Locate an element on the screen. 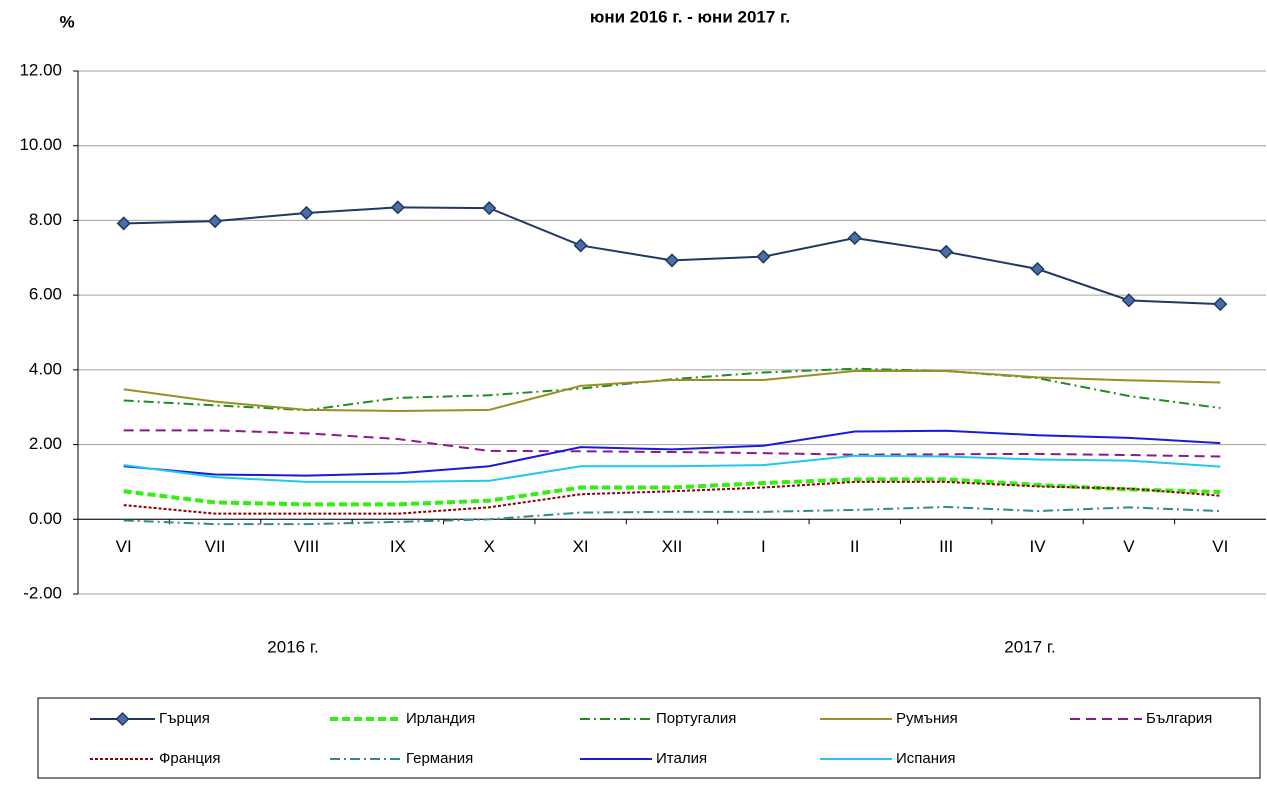 This screenshot has width=1267, height=788. y-tick-label: 10.00 is located at coordinates (40, 144).